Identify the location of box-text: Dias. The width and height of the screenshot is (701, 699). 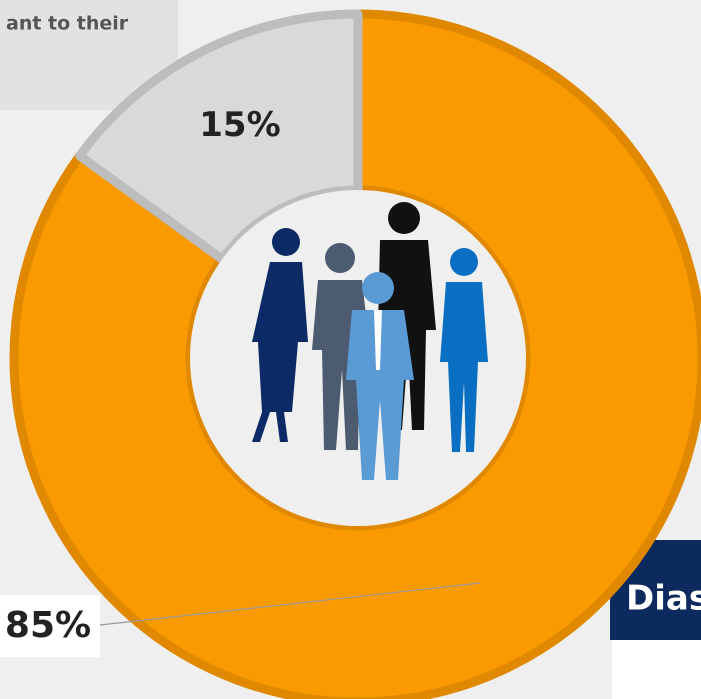
(663, 599).